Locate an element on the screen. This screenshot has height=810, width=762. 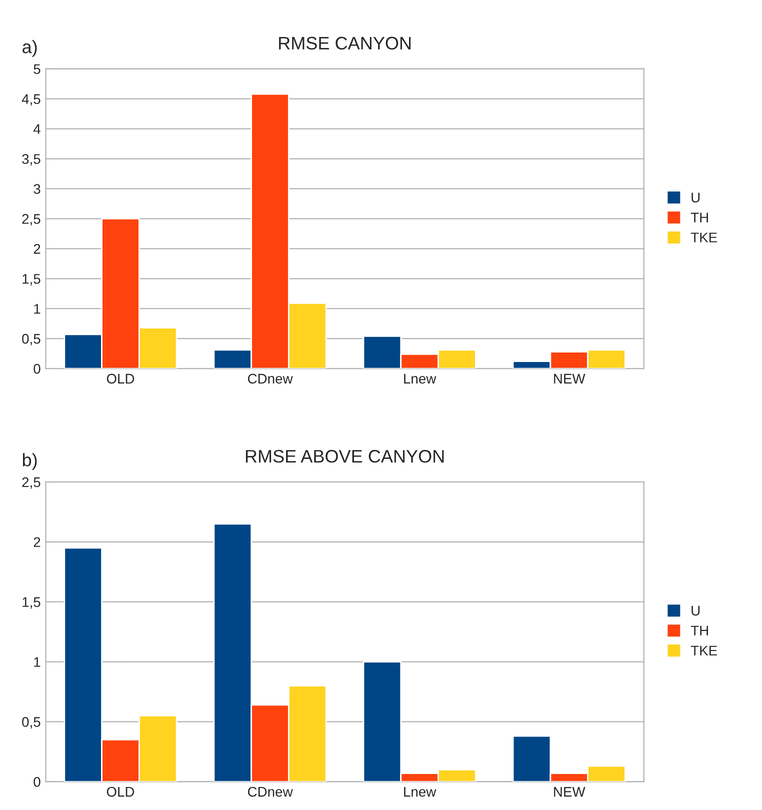
chart-title: RMSE ABOVE CANYON is located at coordinates (345, 456).